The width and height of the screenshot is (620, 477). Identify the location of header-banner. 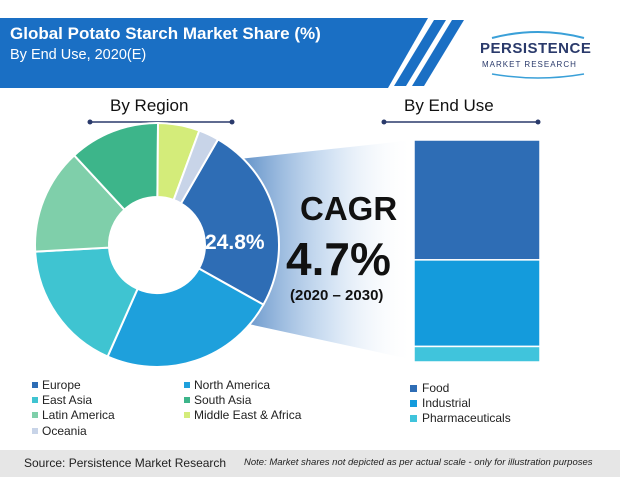
(232, 53).